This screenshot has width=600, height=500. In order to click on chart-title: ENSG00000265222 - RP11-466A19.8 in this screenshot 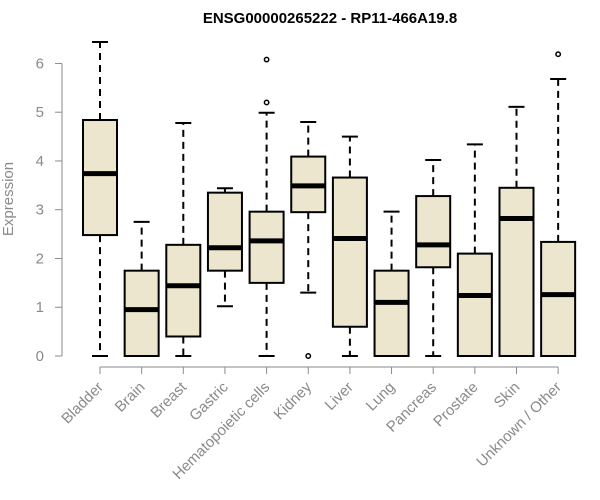, I will do `click(330, 18)`.